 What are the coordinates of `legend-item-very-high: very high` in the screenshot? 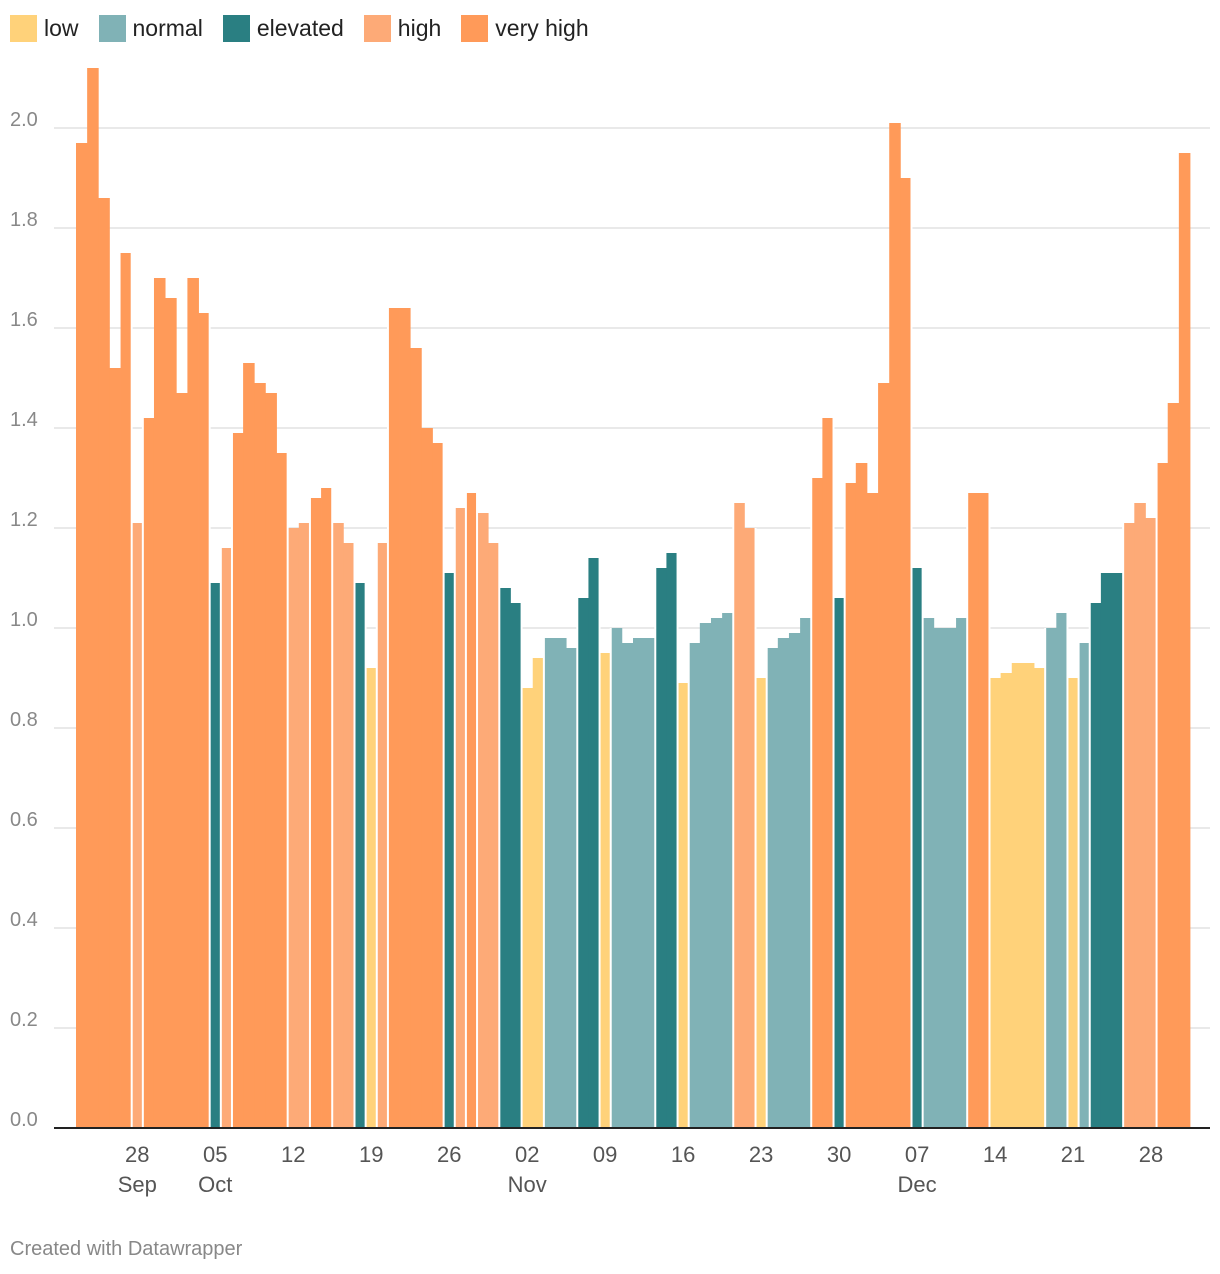 It's located at (525, 28).